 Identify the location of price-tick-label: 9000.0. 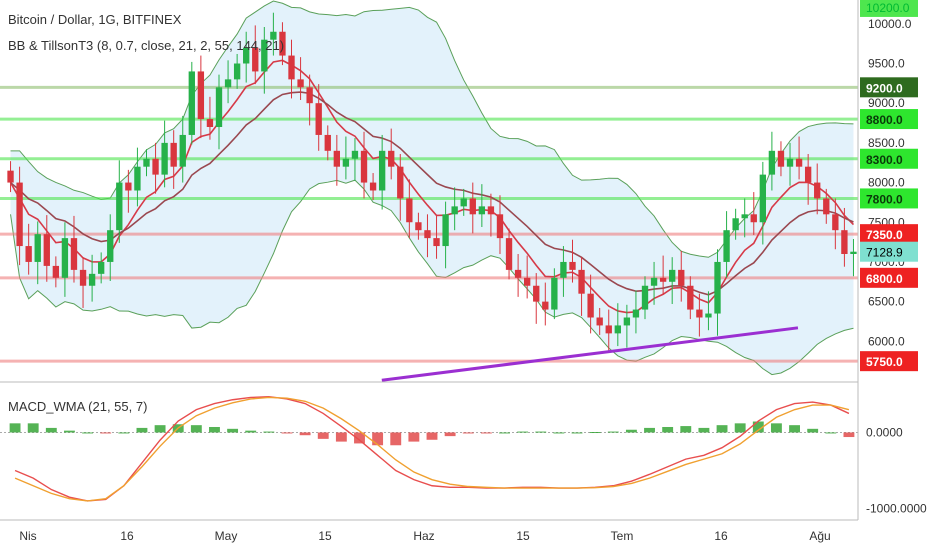
(886, 103).